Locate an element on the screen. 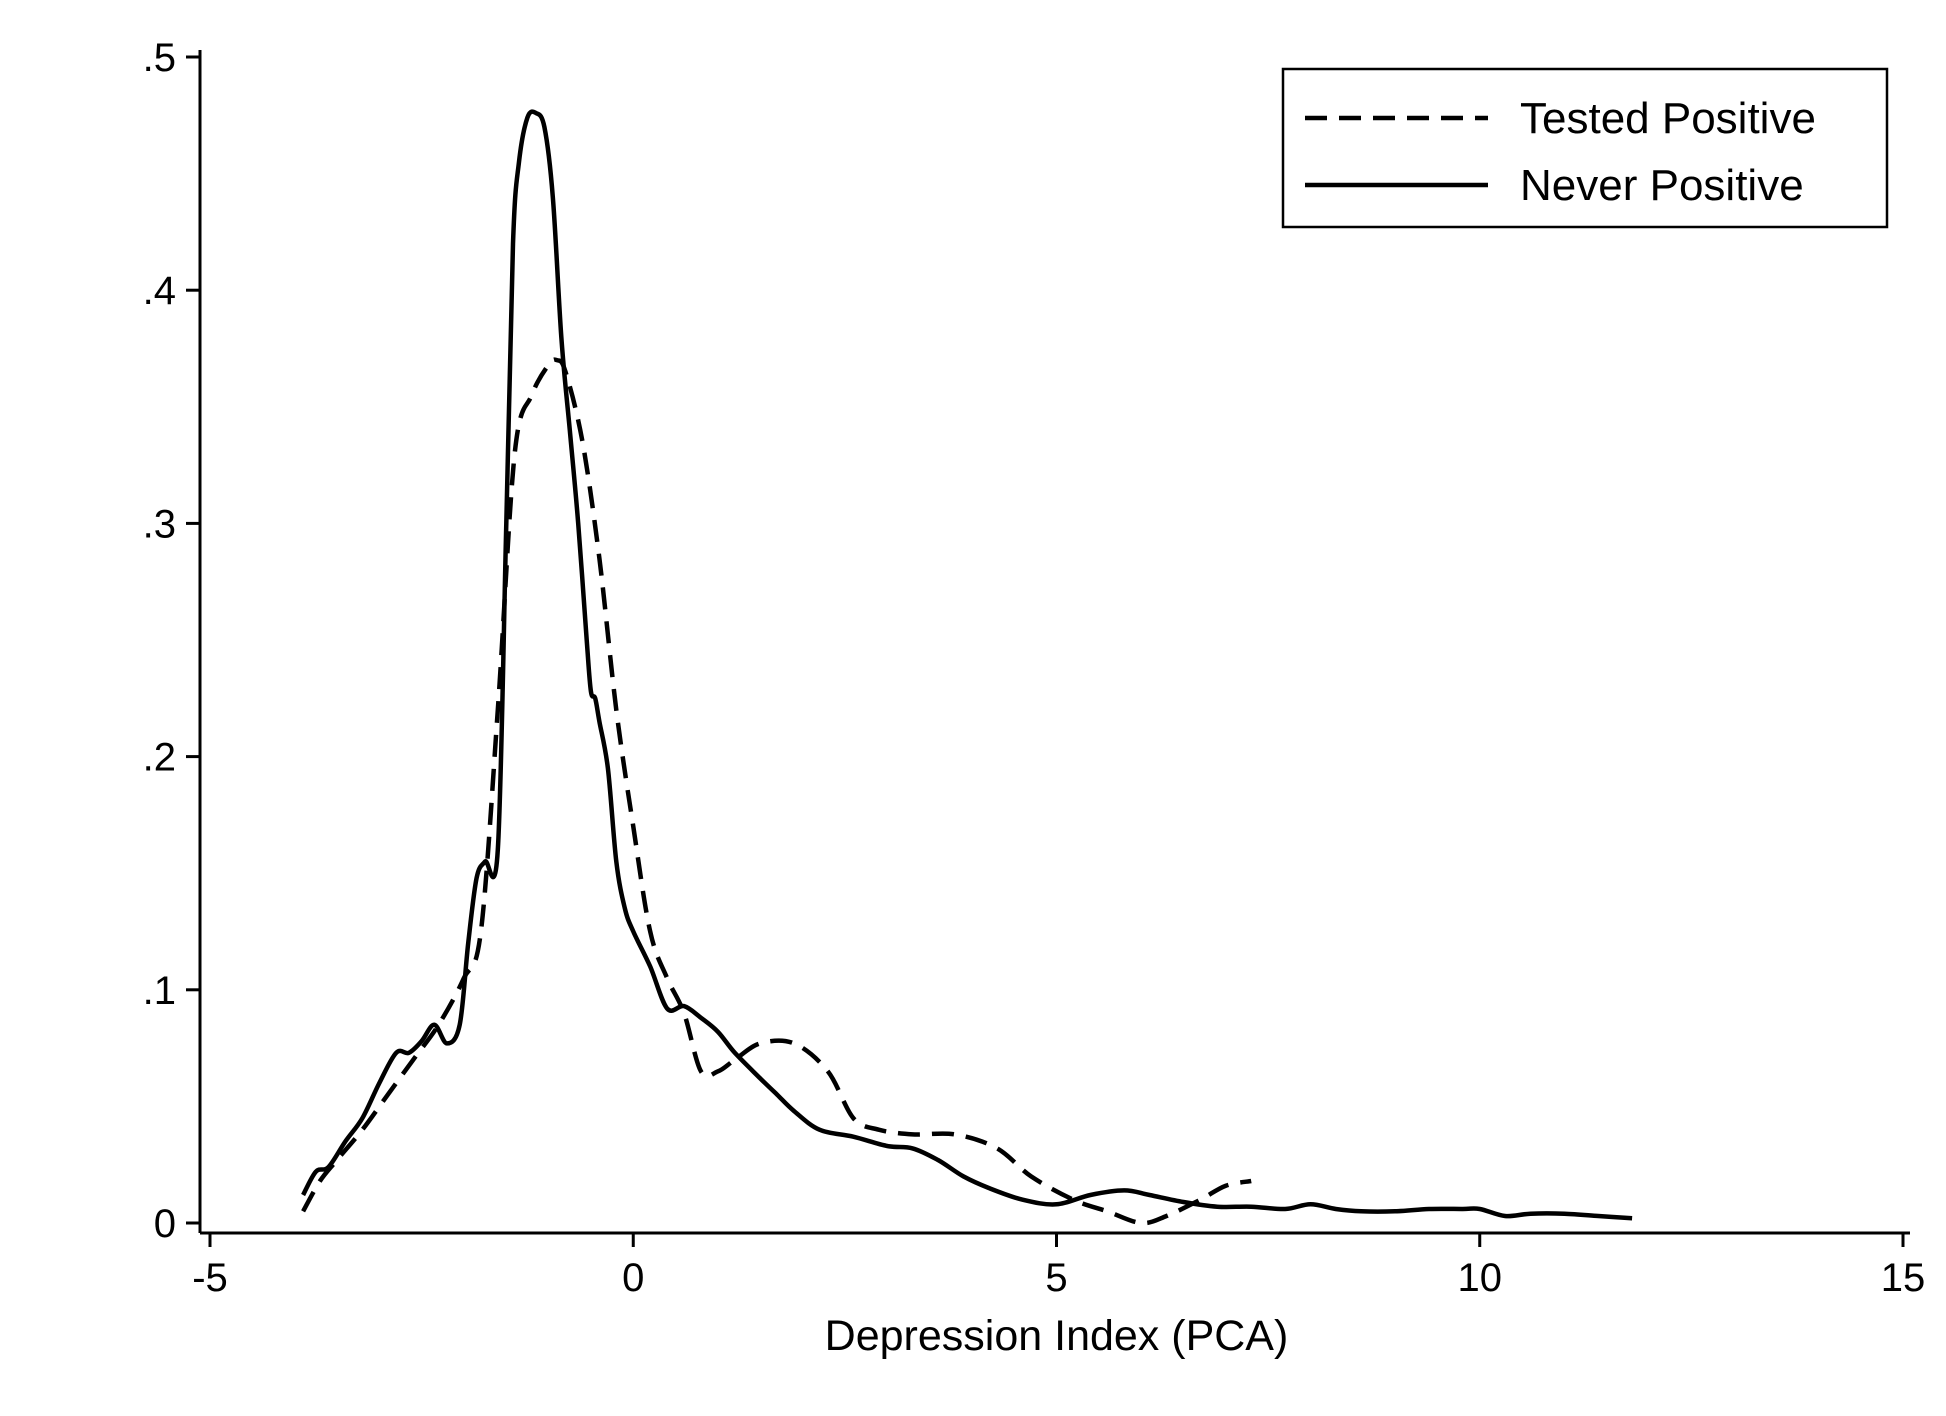 This screenshot has height=1416, width=1946. y-tick-label: .3 is located at coordinates (159, 524).